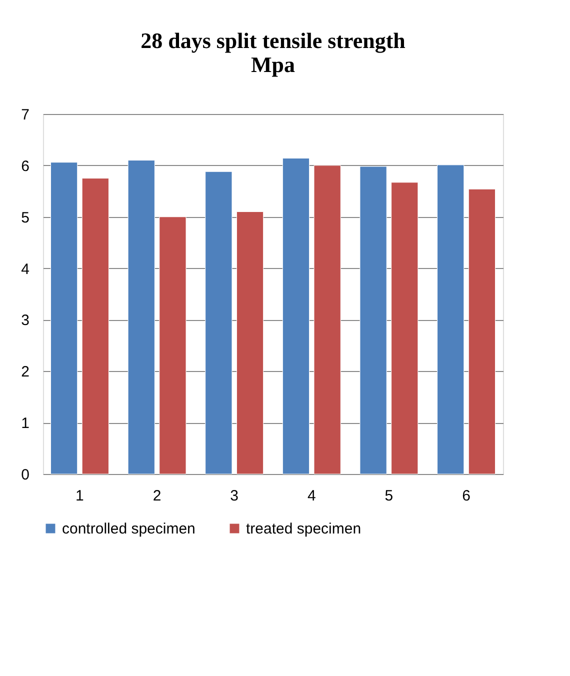  Describe the element at coordinates (25, 217) in the screenshot. I see `y-tick-label: 5` at that location.